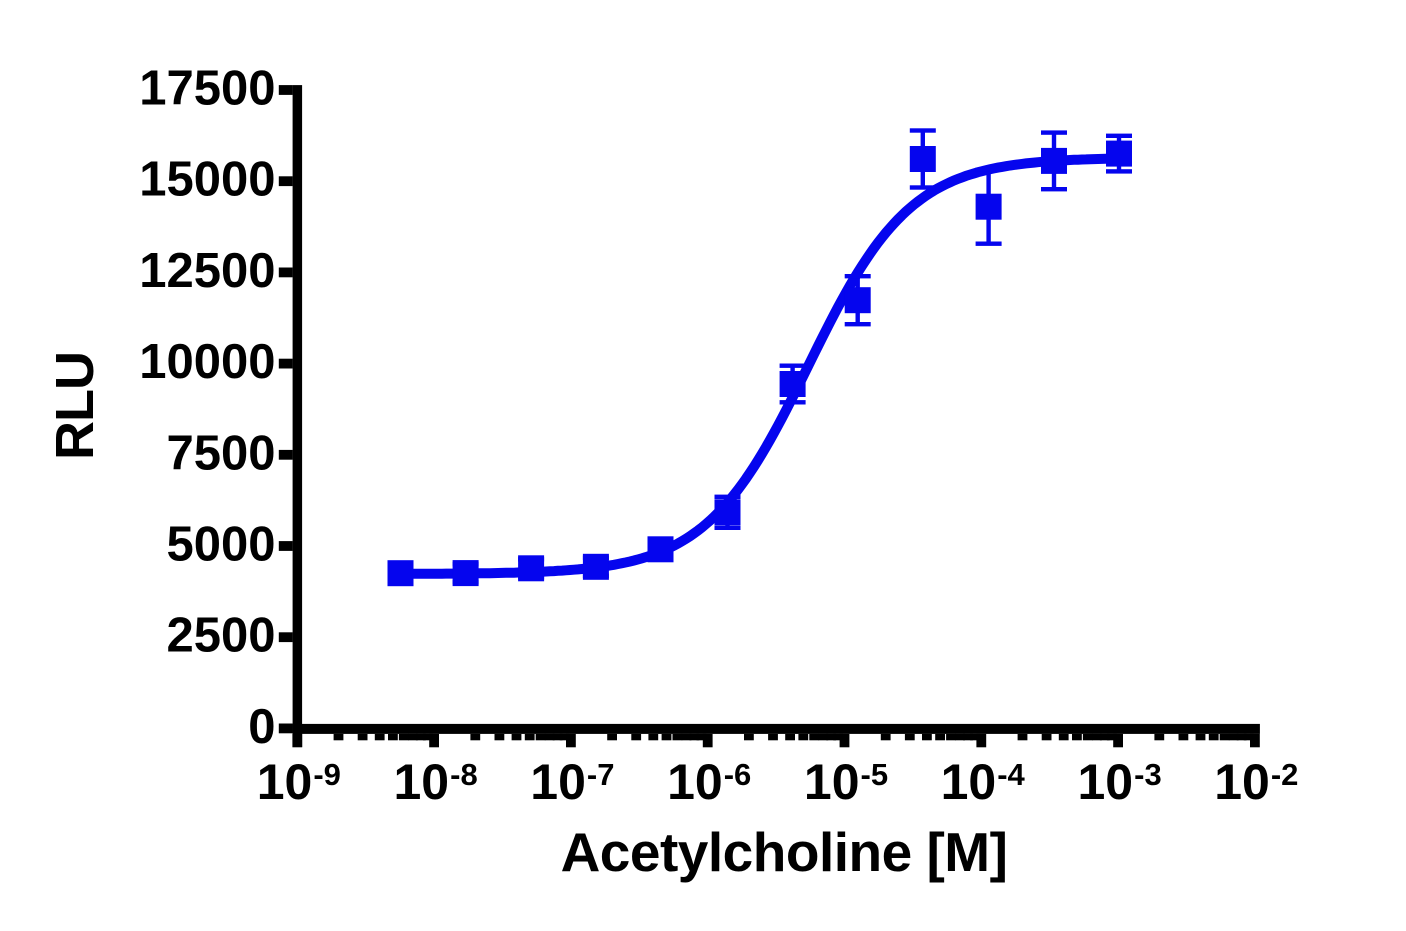  I want to click on svg-text: 15000, so click(207, 180).